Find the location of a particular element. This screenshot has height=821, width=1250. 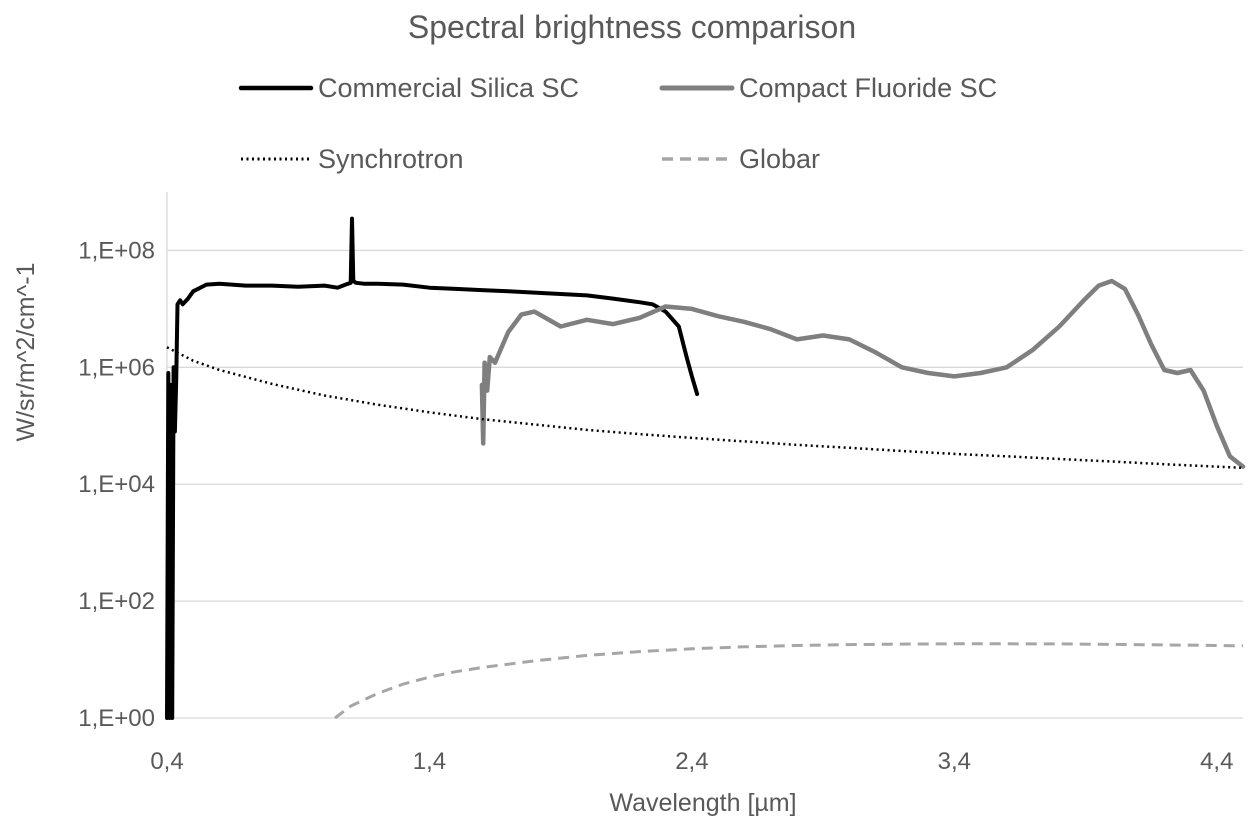

chart-title: Spectral brightness comparison is located at coordinates (632, 27).